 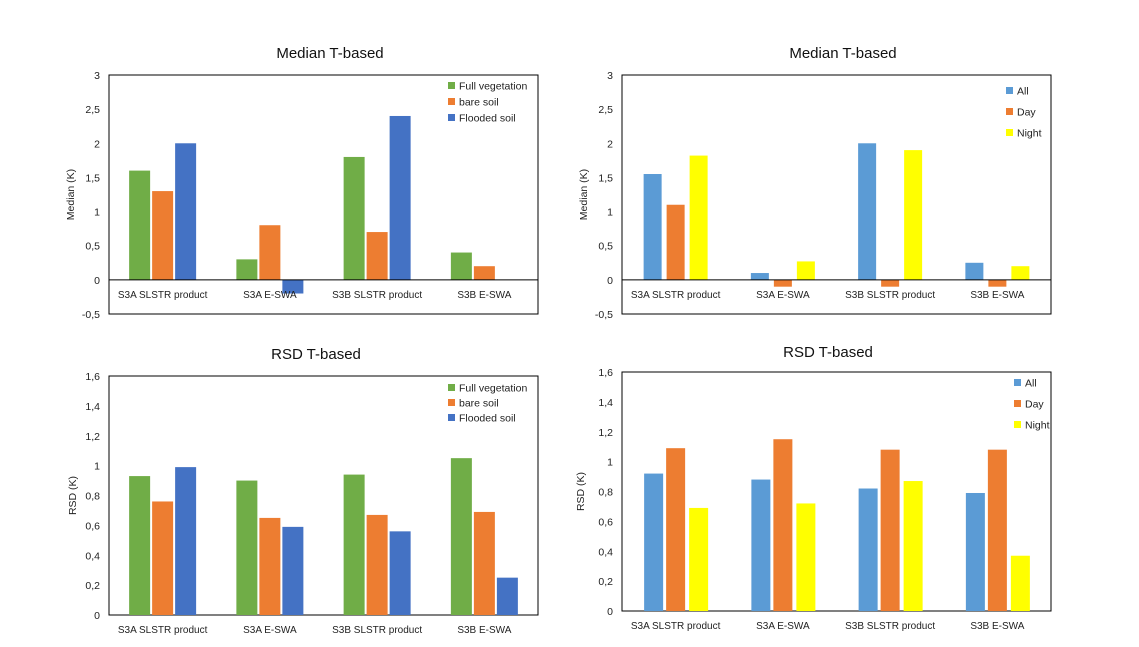 What do you see at coordinates (913, 546) in the screenshot?
I see `bar-night-s3b-slstr-product` at bounding box center [913, 546].